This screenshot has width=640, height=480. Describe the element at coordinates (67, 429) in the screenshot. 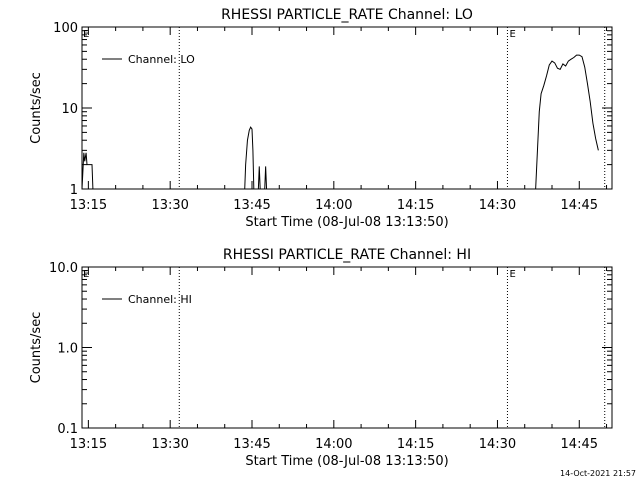

I see `y-tick-label: 0.1` at that location.